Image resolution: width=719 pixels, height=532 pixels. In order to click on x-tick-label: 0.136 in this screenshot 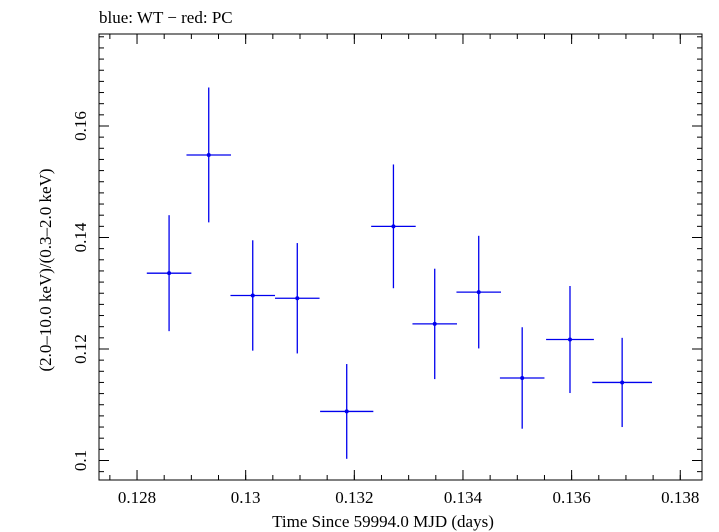, I will do `click(571, 497)`.